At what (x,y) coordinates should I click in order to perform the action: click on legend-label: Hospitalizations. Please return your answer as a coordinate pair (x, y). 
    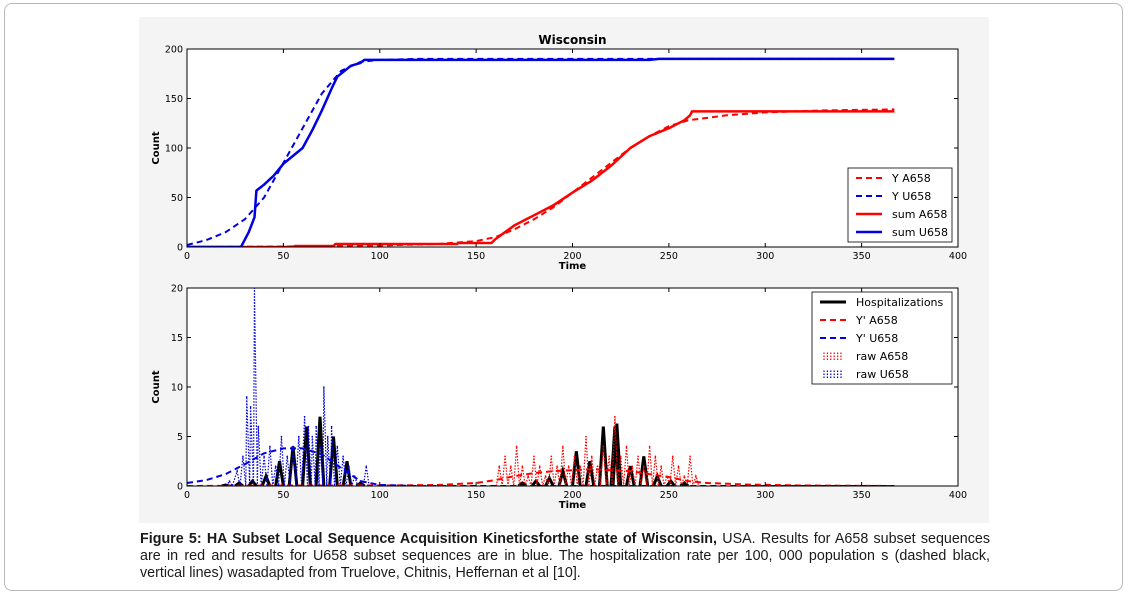
    Looking at the image, I should click on (900, 302).